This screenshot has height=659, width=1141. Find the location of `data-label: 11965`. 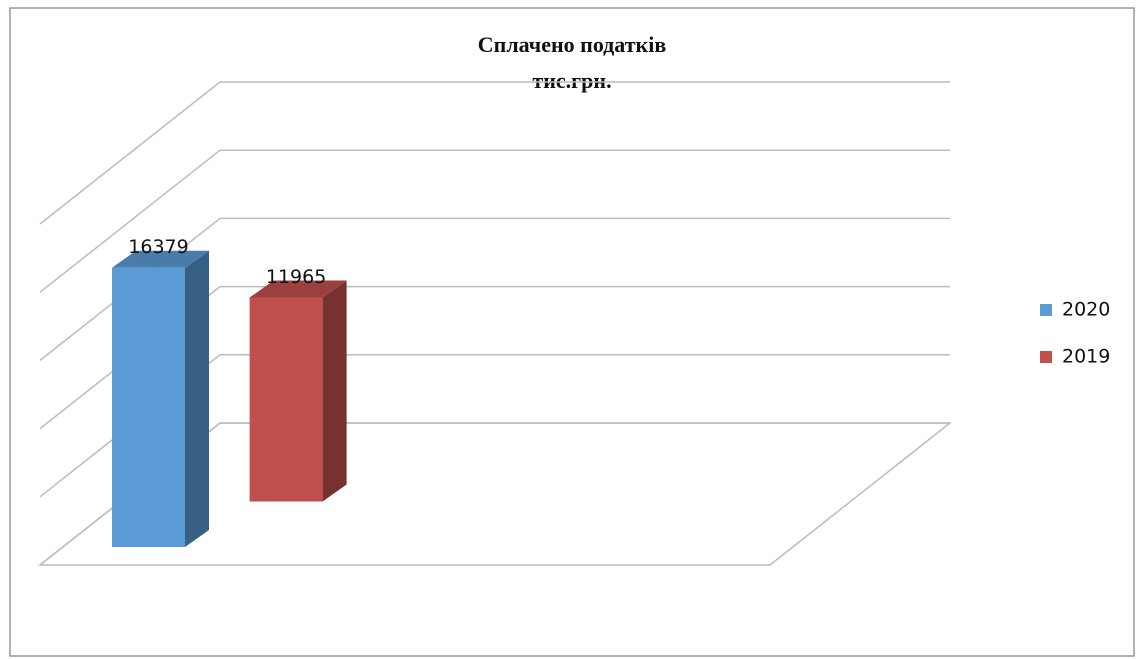

data-label: 11965 is located at coordinates (296, 277).